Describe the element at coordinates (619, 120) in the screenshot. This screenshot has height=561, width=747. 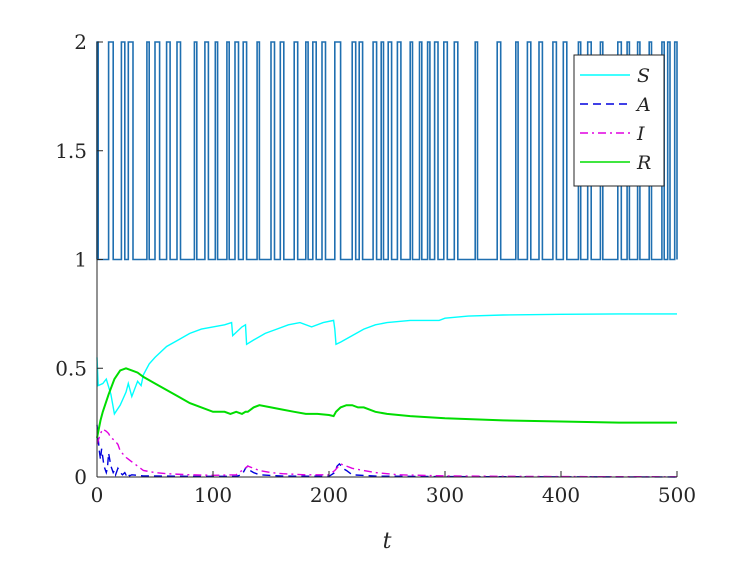
I see `legend-box` at that location.